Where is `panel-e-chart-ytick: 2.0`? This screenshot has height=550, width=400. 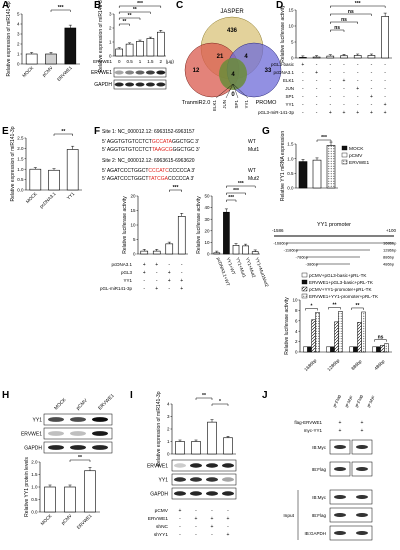 panel-e-chart-ytick: 2.0 is located at coordinates (20, 148).